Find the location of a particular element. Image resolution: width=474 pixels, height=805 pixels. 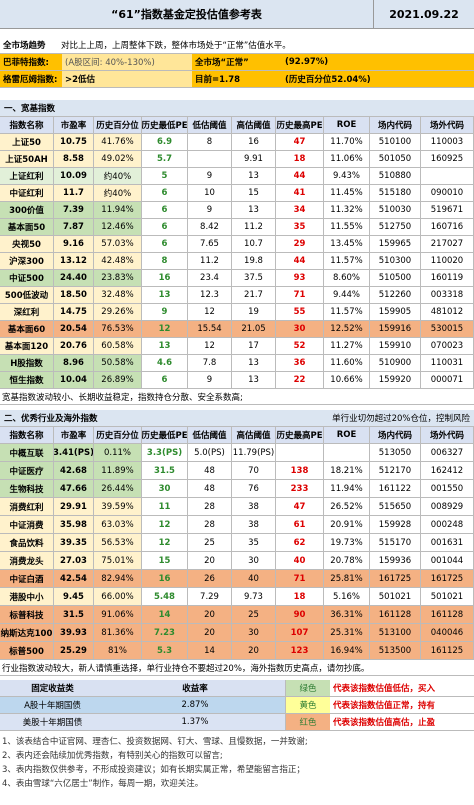

percentile: (历史百分位52.04%) is located at coordinates (378, 79).